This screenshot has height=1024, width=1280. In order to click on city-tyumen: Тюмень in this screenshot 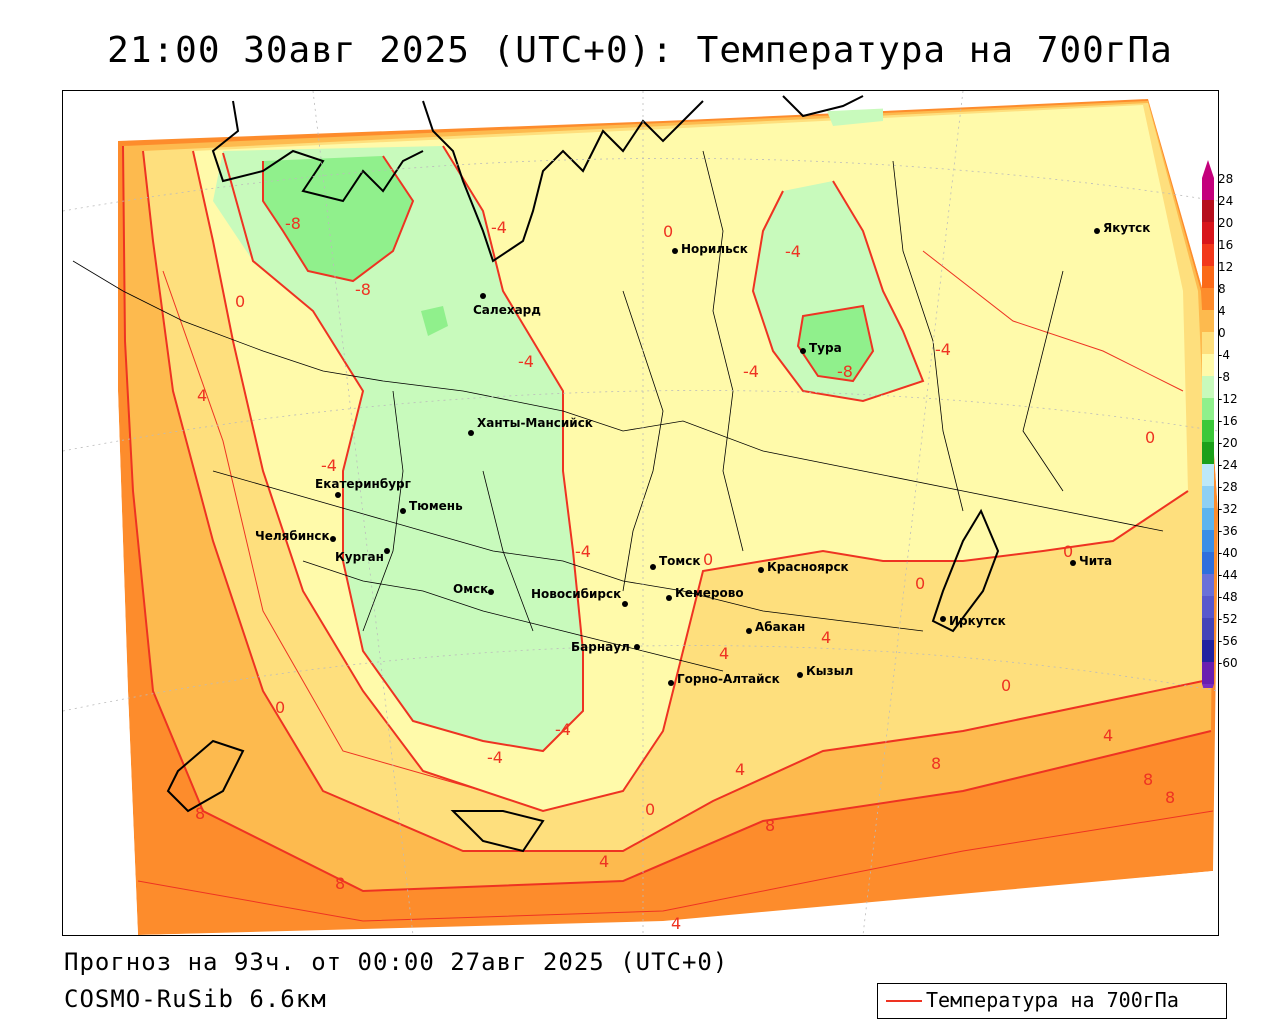, I will do `click(431, 506)`.